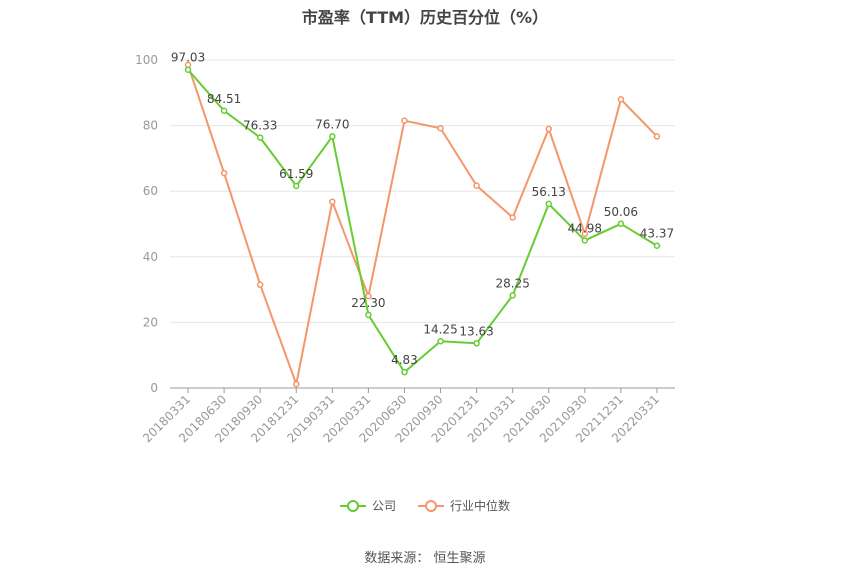 Image resolution: width=850 pixels, height=574 pixels. I want to click on data-label-company: 43.37, so click(657, 234).